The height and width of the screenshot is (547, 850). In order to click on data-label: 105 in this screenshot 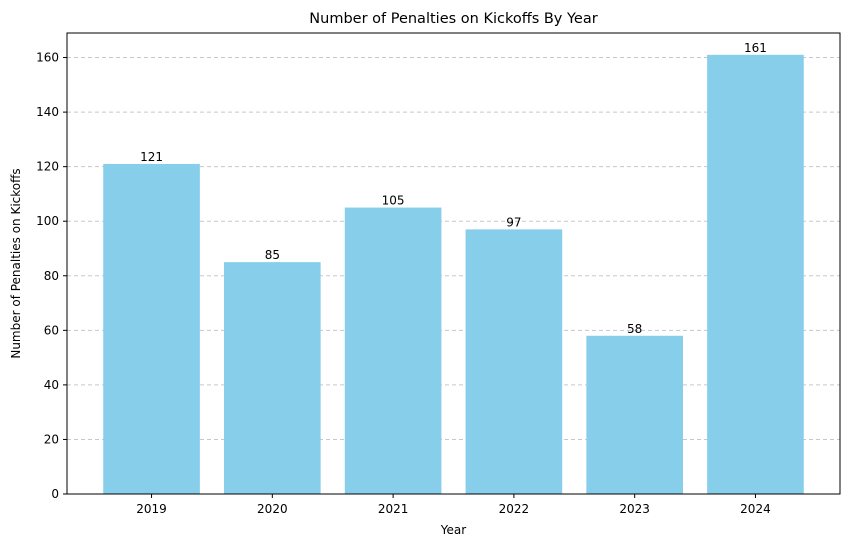, I will do `click(393, 201)`.